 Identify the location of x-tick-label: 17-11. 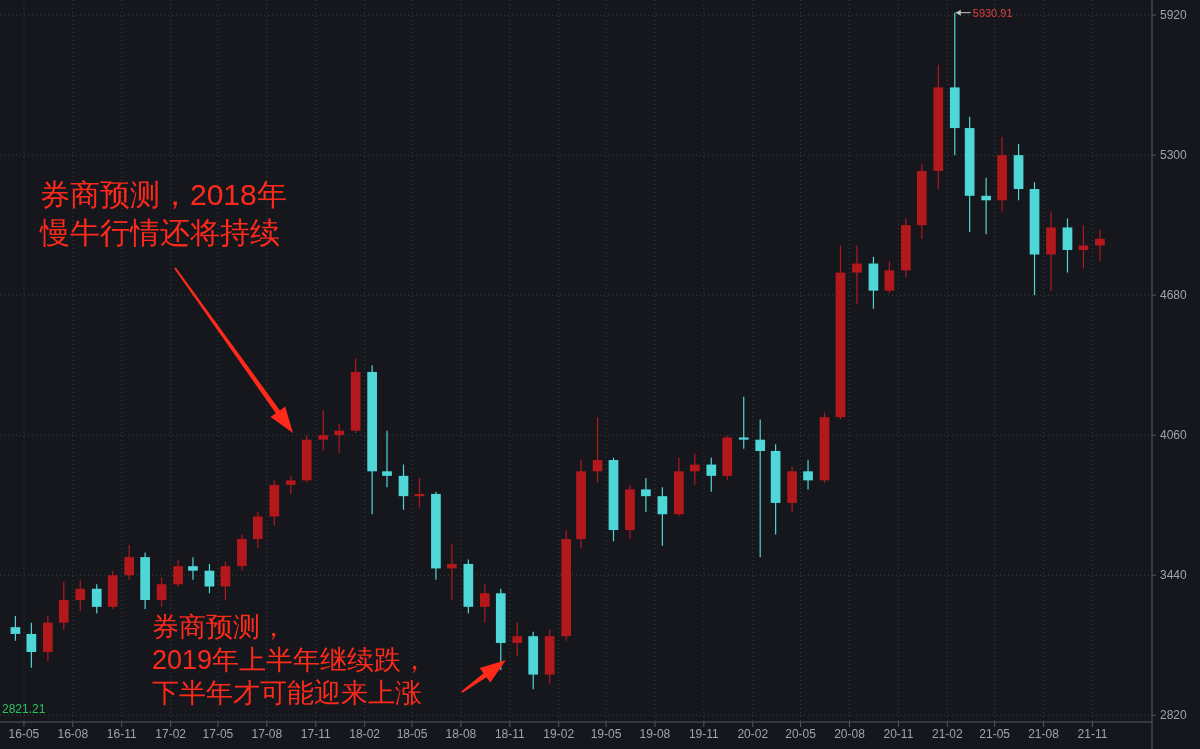
(315, 734).